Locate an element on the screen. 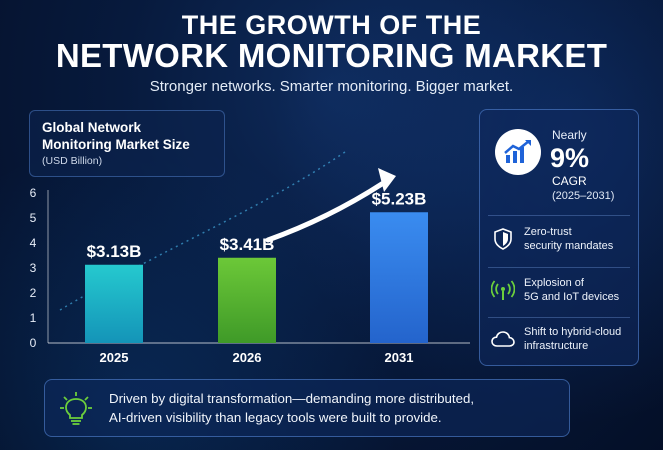 The height and width of the screenshot is (450, 663). feature-5g-iot: Explosion of 5G and IoT devices is located at coordinates (563, 290).